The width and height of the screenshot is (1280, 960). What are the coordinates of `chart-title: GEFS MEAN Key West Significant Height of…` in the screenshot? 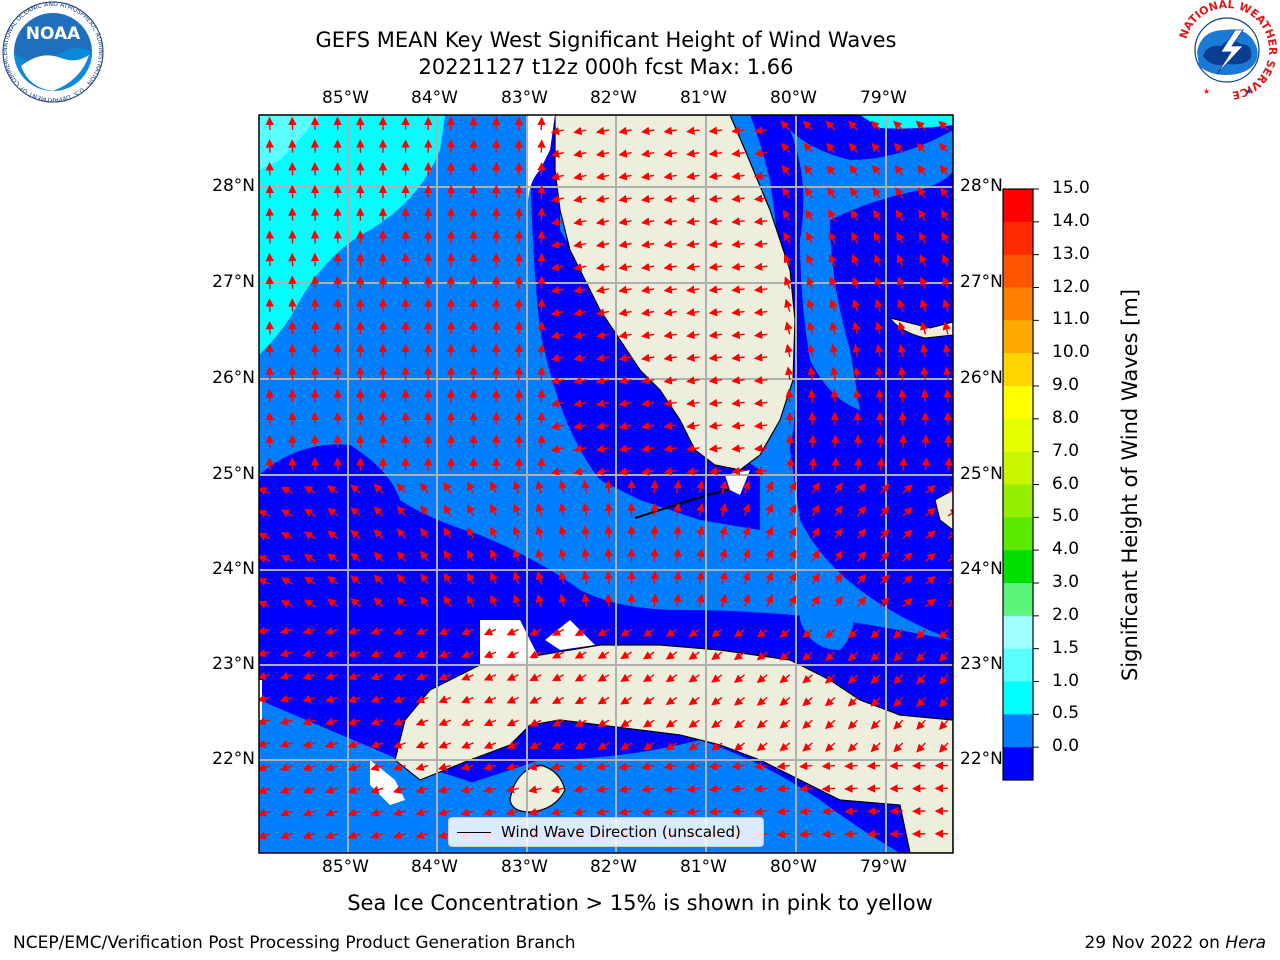 It's located at (606, 40).